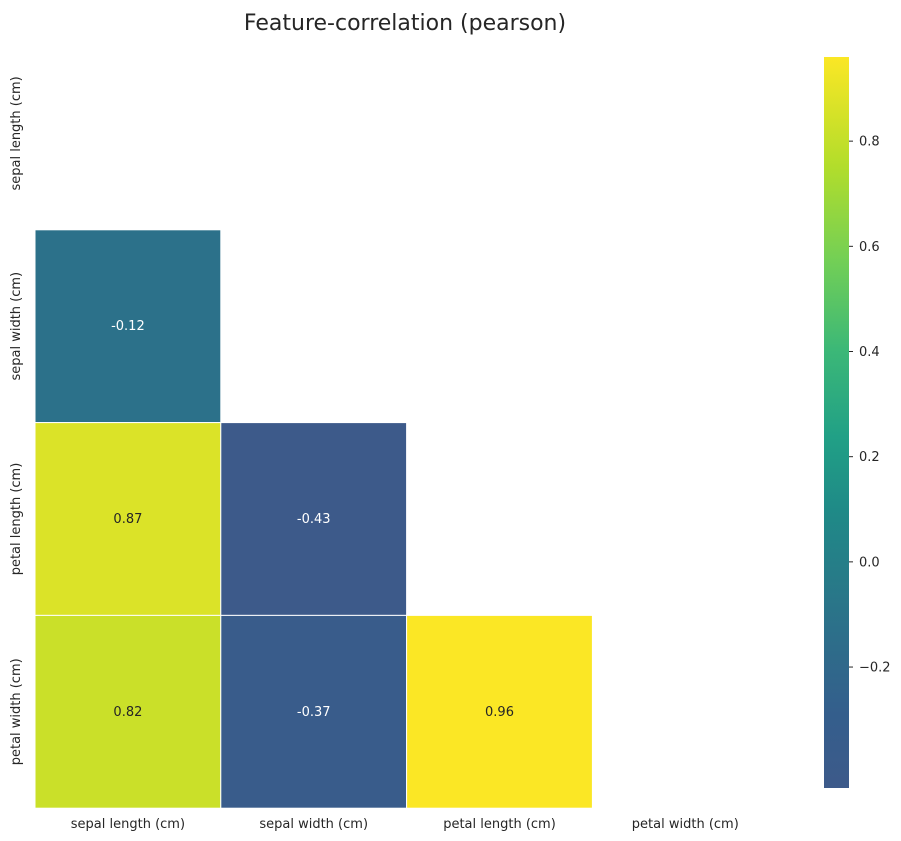  I want to click on cell-value-label: 0.87, so click(127, 519).